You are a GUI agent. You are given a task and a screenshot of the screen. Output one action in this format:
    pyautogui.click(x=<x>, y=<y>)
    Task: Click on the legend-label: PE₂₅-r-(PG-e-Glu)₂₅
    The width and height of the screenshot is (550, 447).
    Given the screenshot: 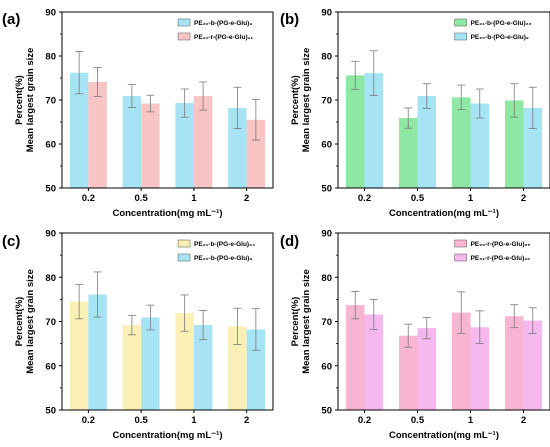 What is the action you would take?
    pyautogui.click(x=501, y=244)
    